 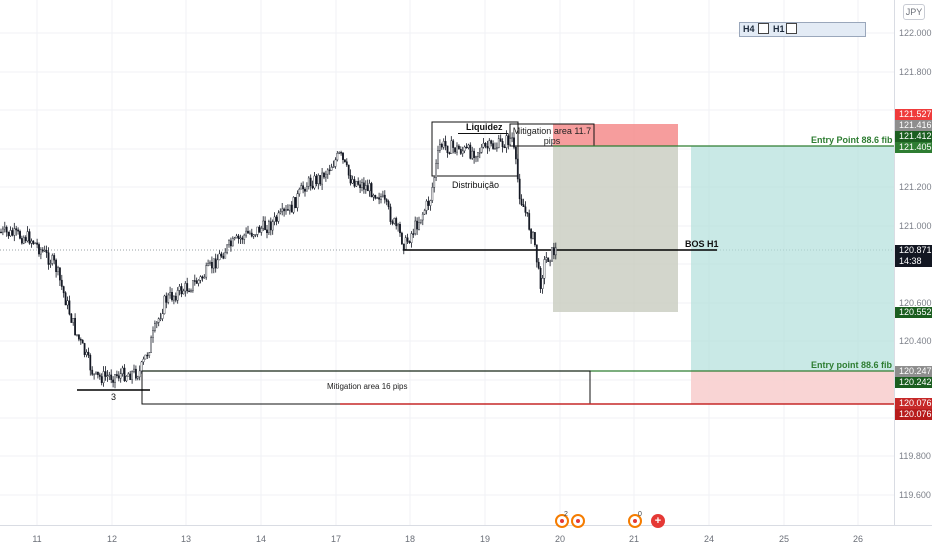 What do you see at coordinates (852, 365) in the screenshot?
I see `entry-point-bottom-label: Entry point 88.6 fib` at bounding box center [852, 365].